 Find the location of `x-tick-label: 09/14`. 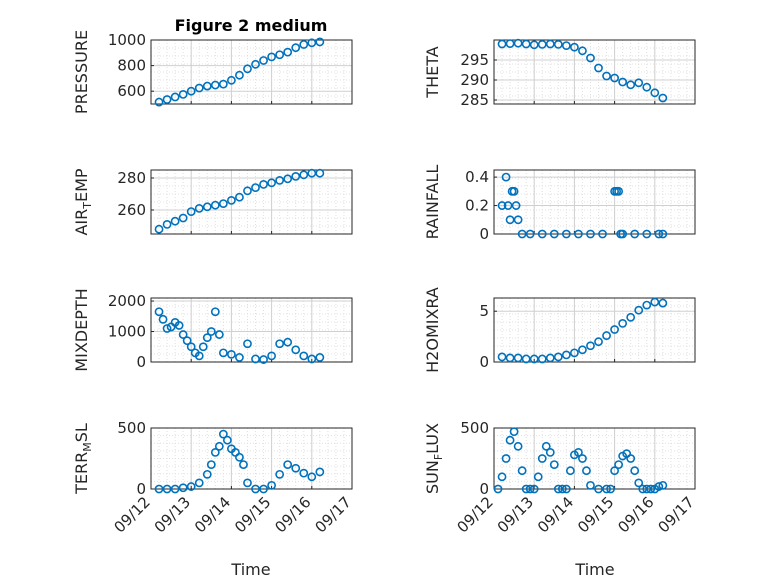

x-tick-label: 09/14 is located at coordinates (212, 514).